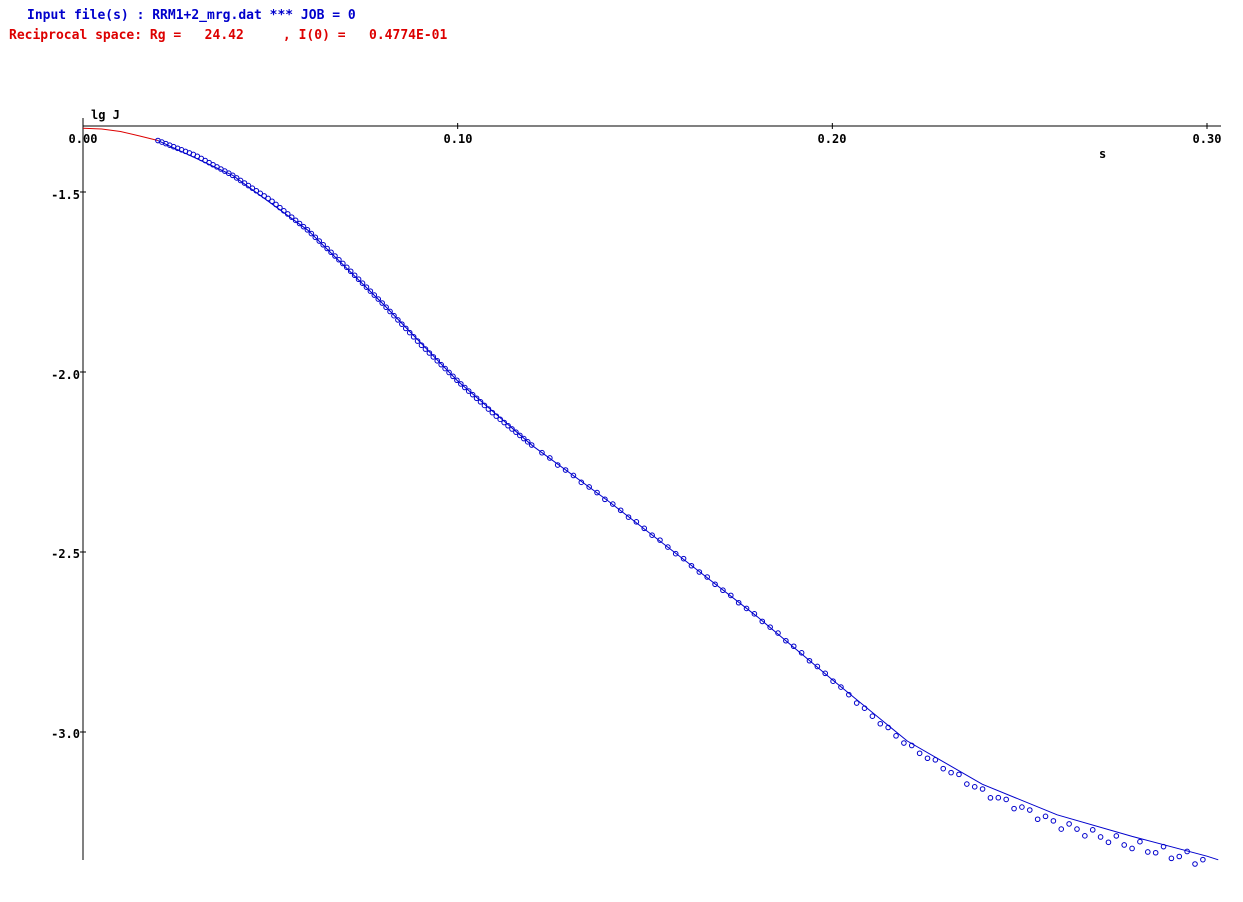  What do you see at coordinates (65, 554) in the screenshot?
I see `y-tick-label-2: -2.5` at bounding box center [65, 554].